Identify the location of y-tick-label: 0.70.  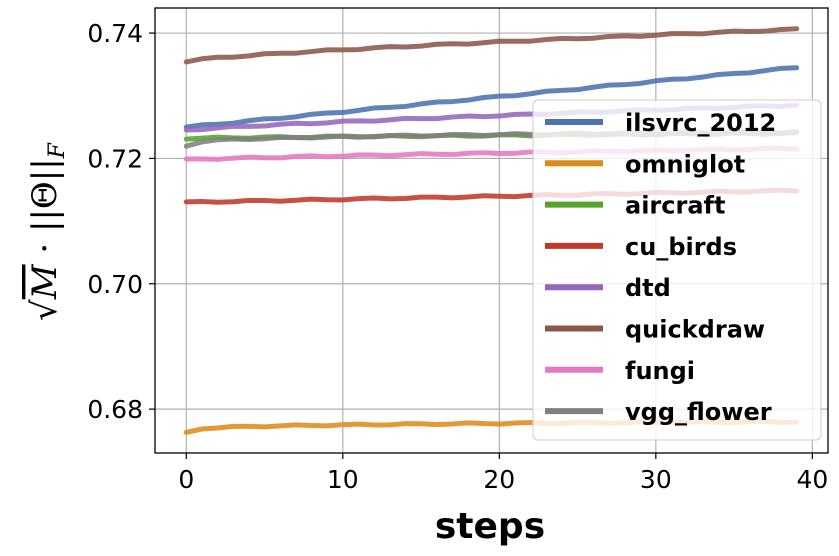
(115, 284).